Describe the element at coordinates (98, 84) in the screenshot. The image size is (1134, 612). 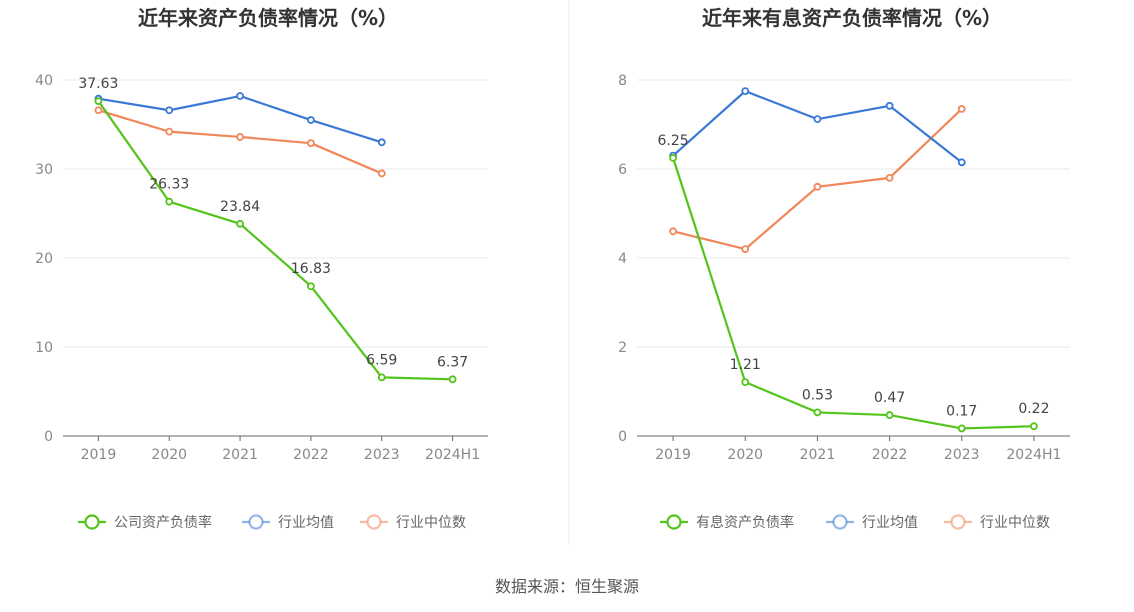
I see `data-label: 37.63` at that location.